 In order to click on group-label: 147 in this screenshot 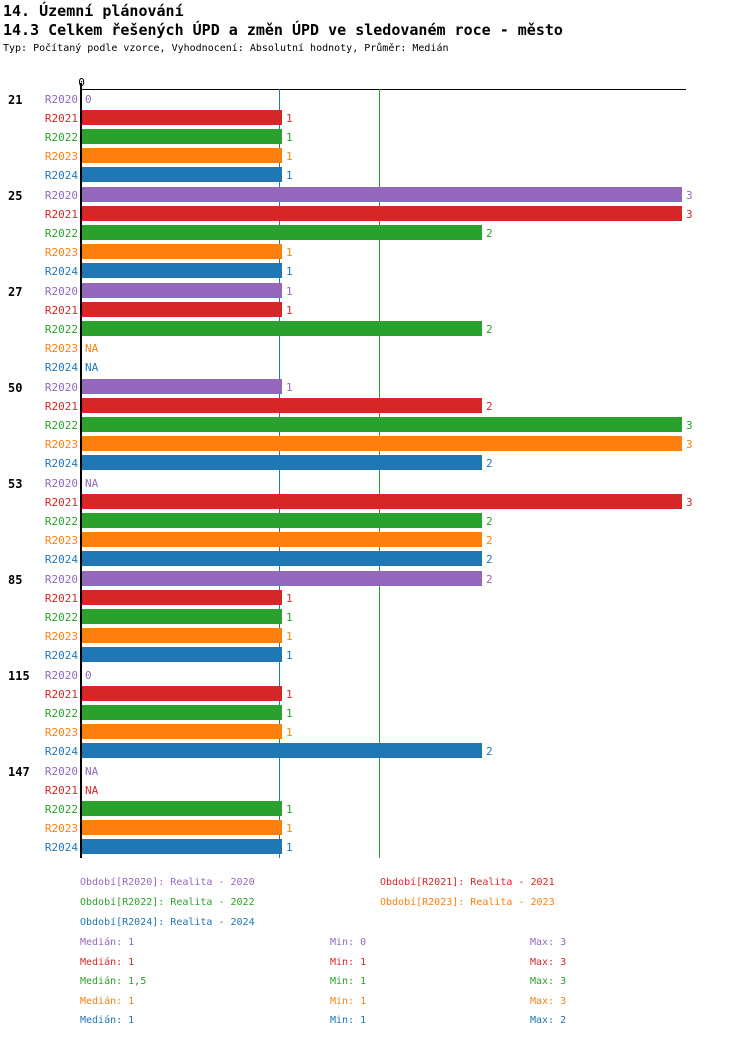, I will do `click(19, 772)`.